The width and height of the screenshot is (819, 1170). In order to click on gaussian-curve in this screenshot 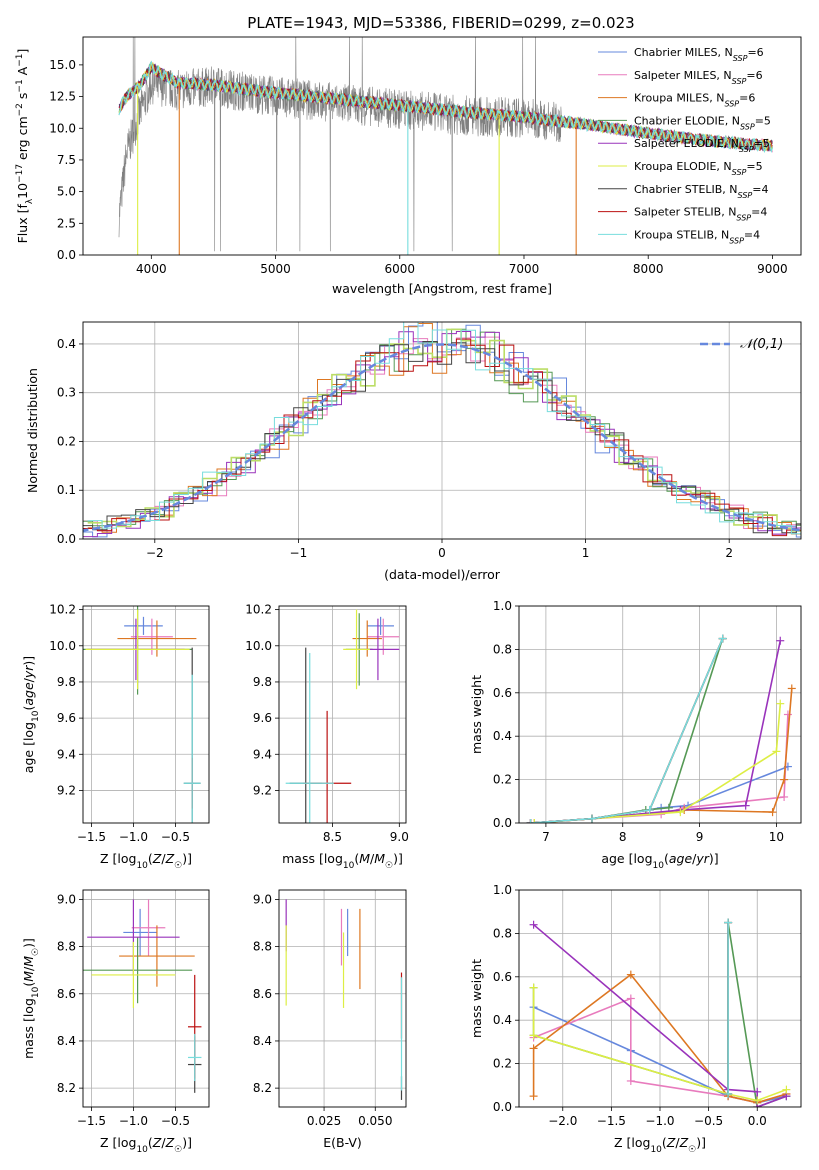, I will do `click(442, 437)`.